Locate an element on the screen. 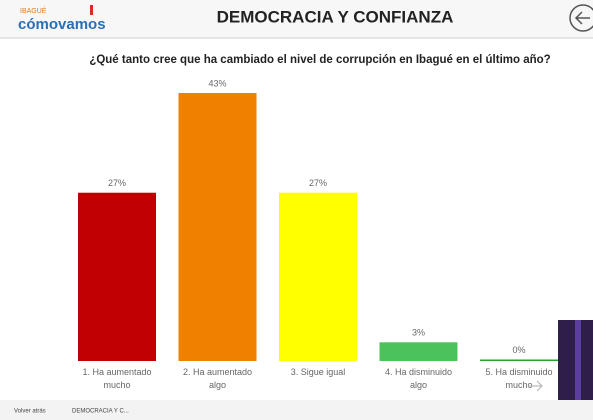 This screenshot has width=593, height=420. x-tick-label: 4. Ha disminuido algo is located at coordinates (418, 378).